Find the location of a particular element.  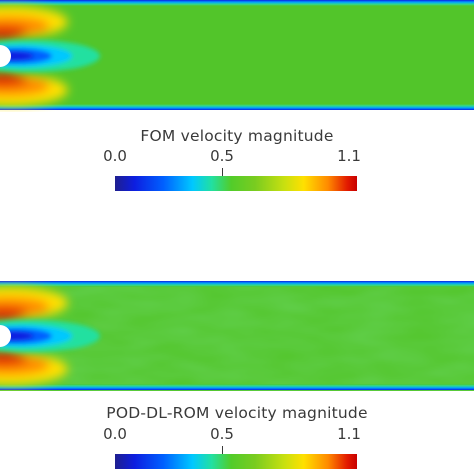

pod-dl-rom-colorbar-tick-mid: 0.5 is located at coordinates (222, 434).